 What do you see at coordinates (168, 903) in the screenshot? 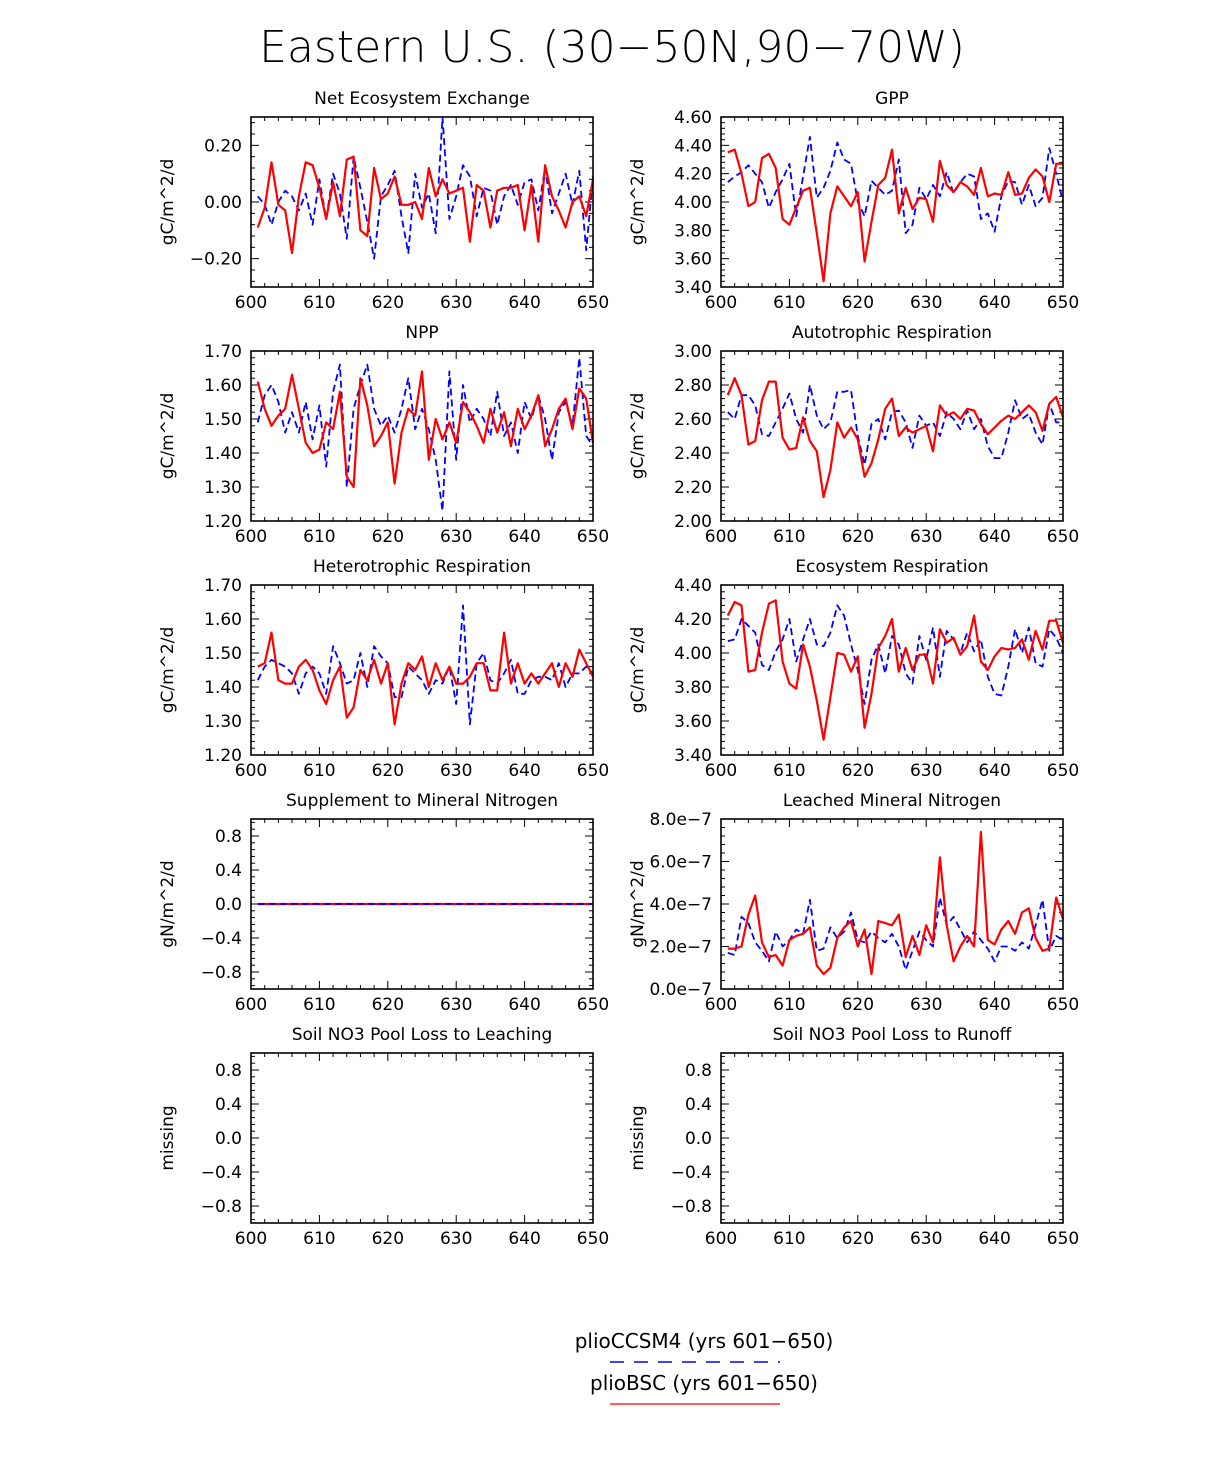
I see `y-axis-label: gN/m^2/d` at bounding box center [168, 903].